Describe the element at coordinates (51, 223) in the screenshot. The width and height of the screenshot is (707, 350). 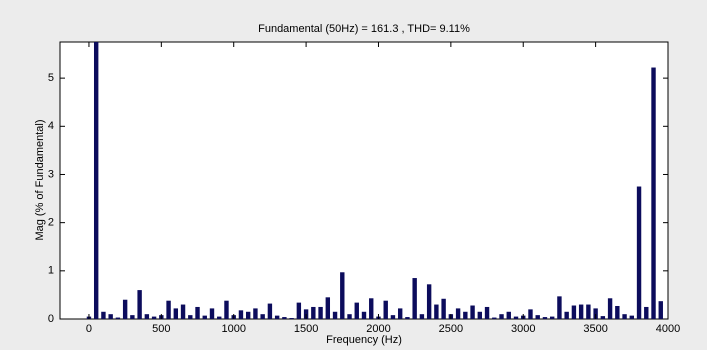
I see `y-tick-label: 2` at that location.